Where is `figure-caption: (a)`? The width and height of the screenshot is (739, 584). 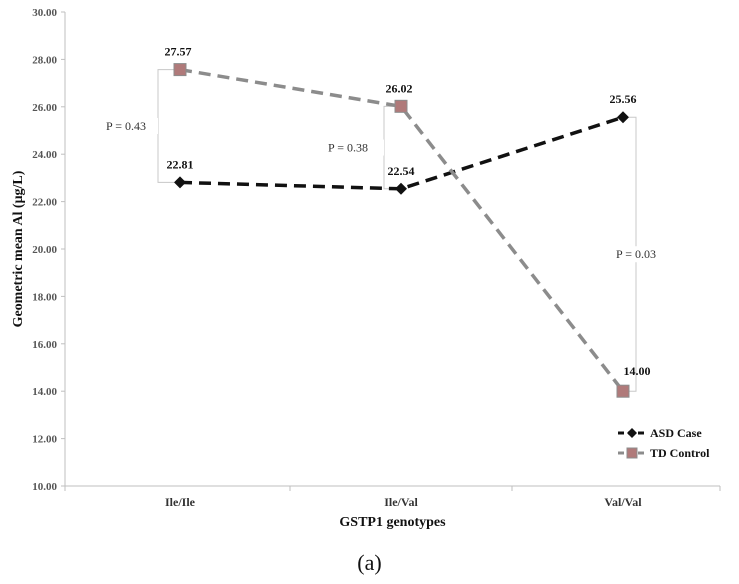
figure-caption: (a) is located at coordinates (369, 562).